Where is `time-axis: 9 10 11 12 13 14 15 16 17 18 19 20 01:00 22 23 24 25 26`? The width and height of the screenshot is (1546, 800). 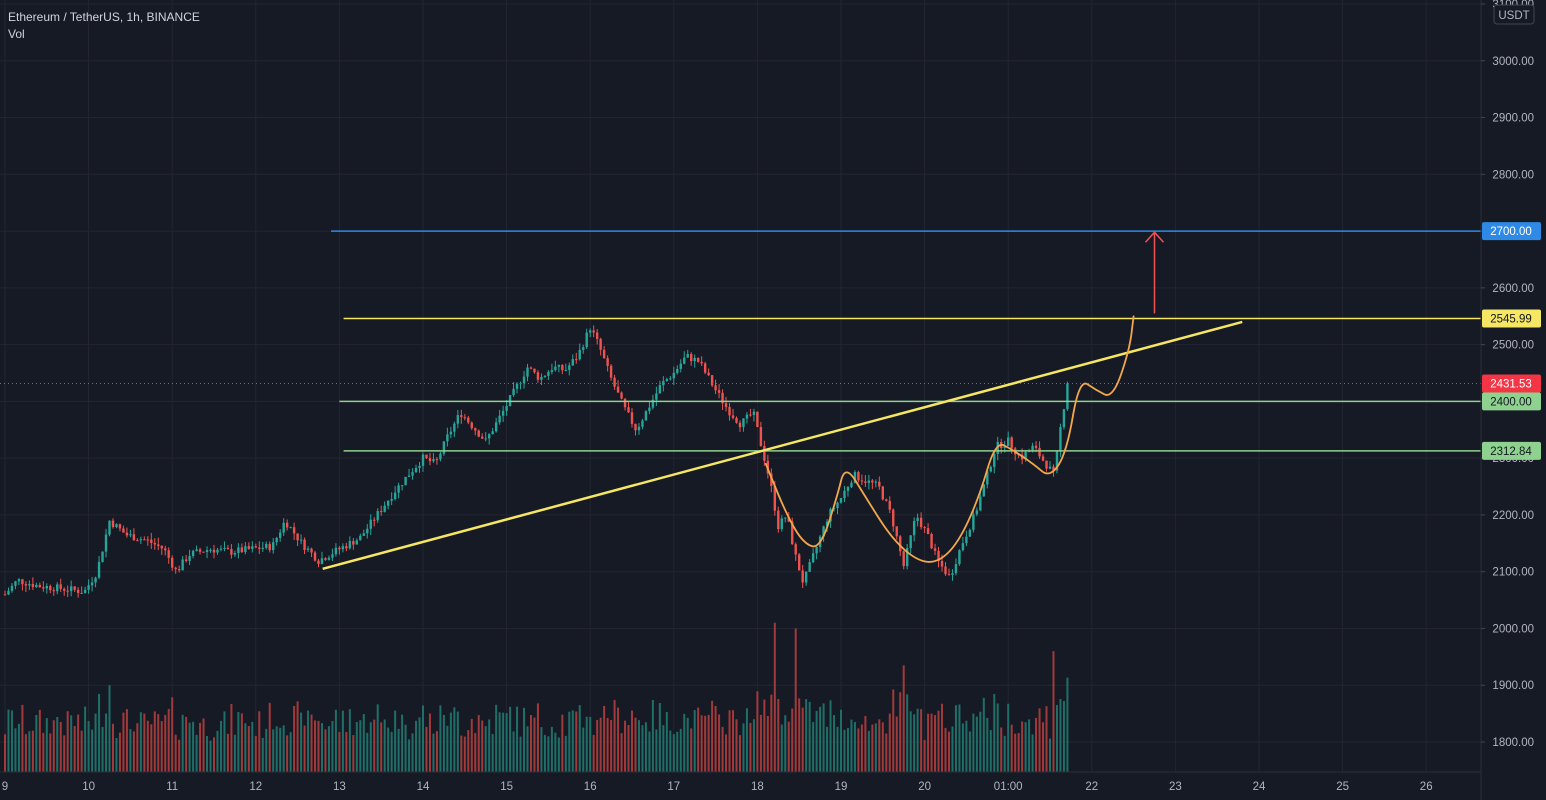 time-axis: 9 10 11 12 13 14 15 16 17 18 19 20 01:00 22 23 24 25 26 is located at coordinates (717, 787).